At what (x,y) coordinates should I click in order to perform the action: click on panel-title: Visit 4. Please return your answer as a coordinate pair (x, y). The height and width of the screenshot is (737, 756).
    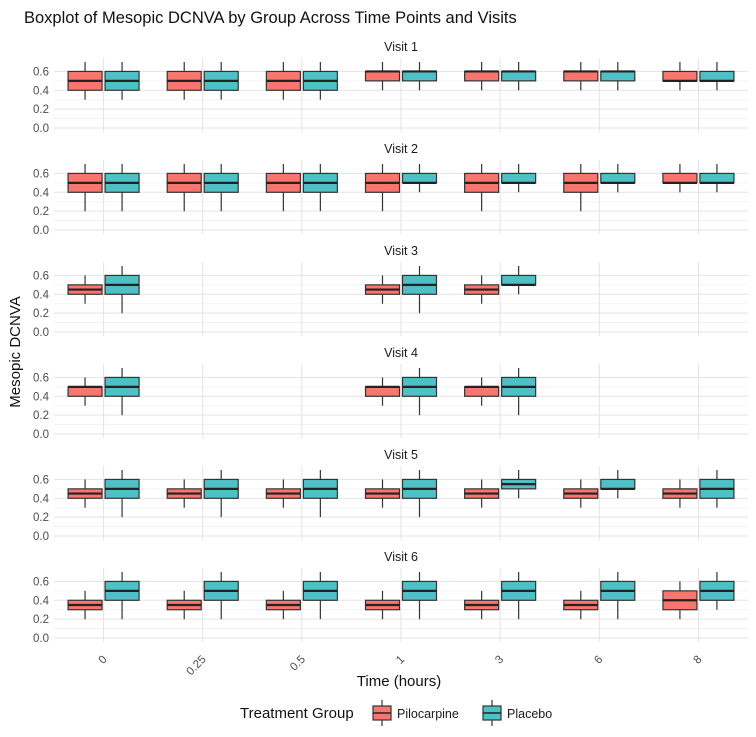
    Looking at the image, I should click on (401, 353).